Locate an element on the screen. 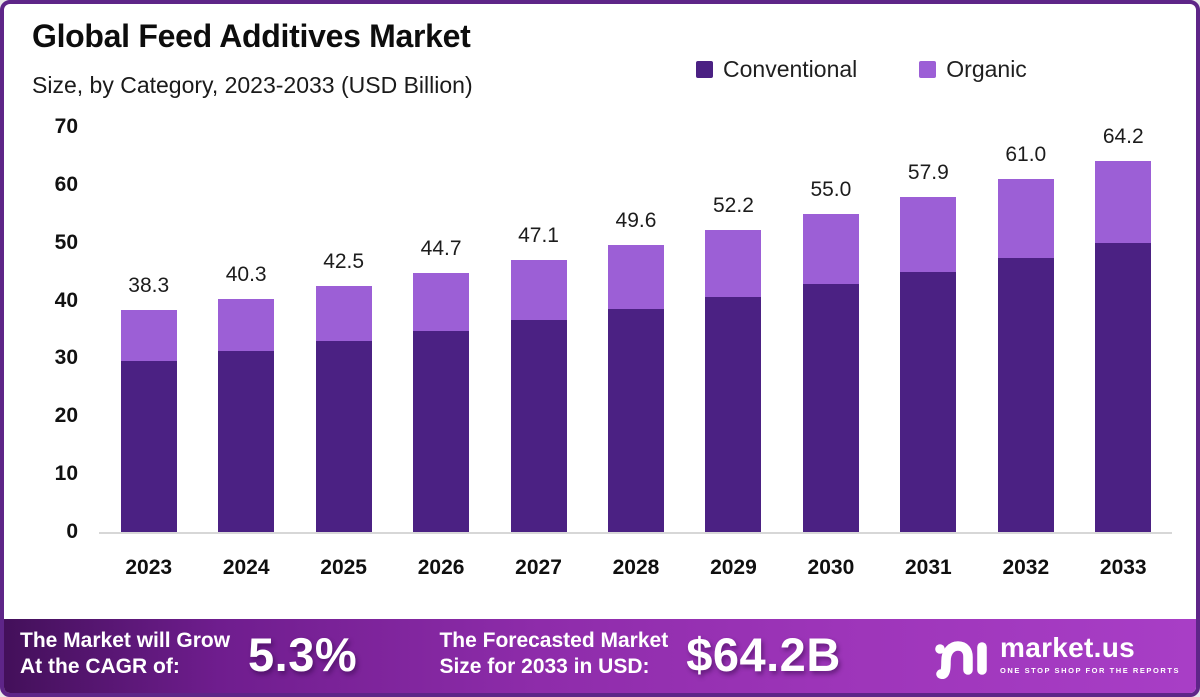 The height and width of the screenshot is (697, 1200). bar-column: 55.0 2030 is located at coordinates (830, 353).